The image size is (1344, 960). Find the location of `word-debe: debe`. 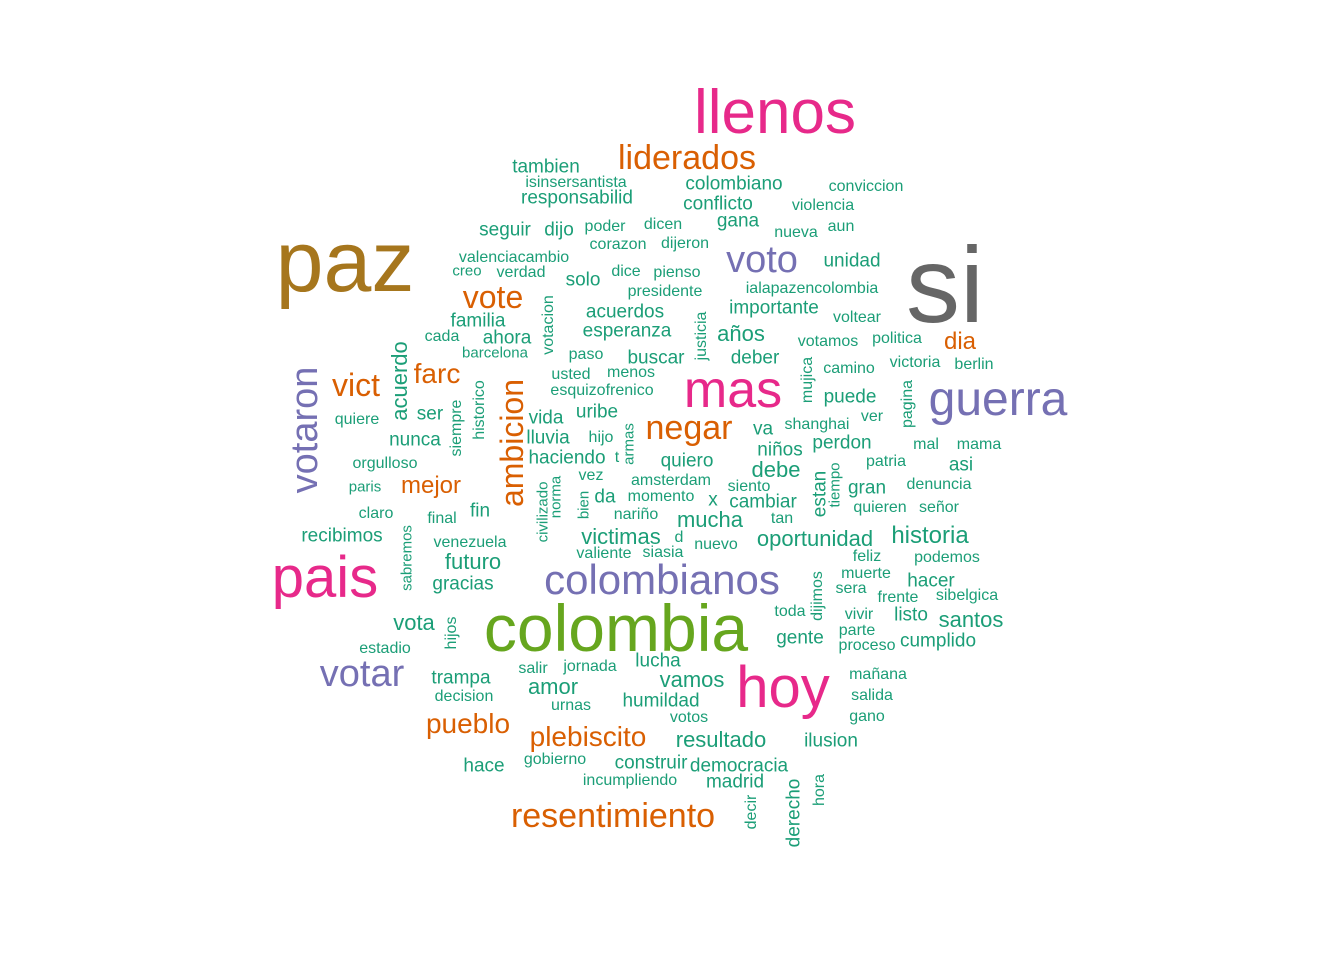

word-debe: debe is located at coordinates (776, 469).